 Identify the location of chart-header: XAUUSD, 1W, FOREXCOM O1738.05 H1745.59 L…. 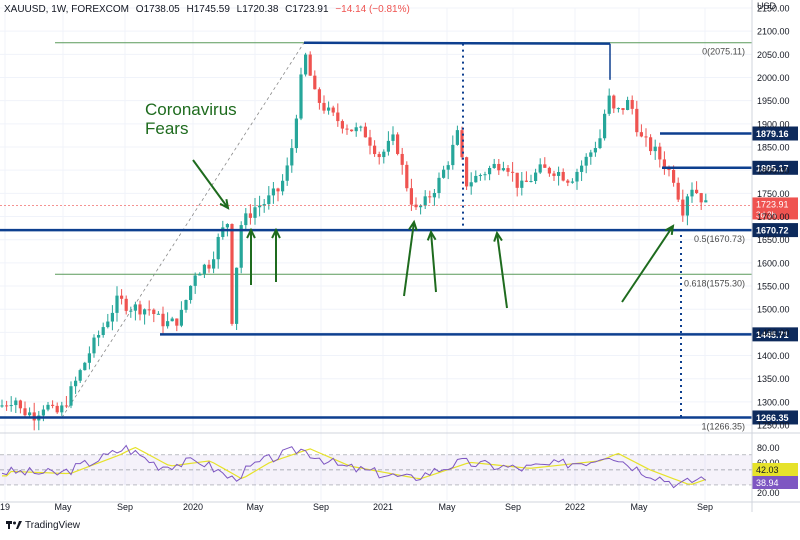
(209, 9).